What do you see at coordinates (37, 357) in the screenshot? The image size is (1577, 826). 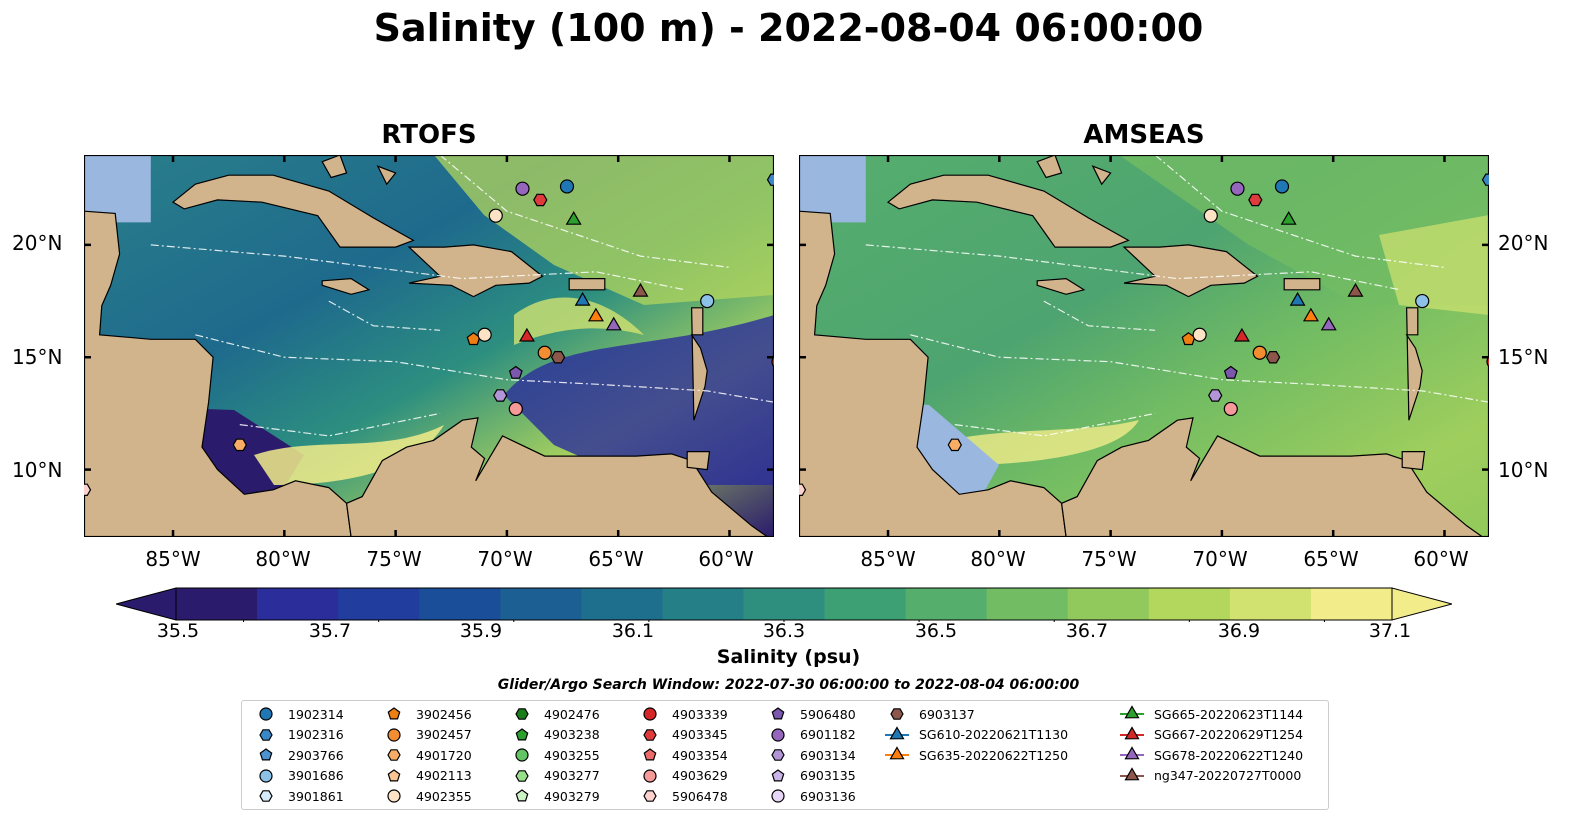 I see `lat-label-15n-left: 15°N` at bounding box center [37, 357].